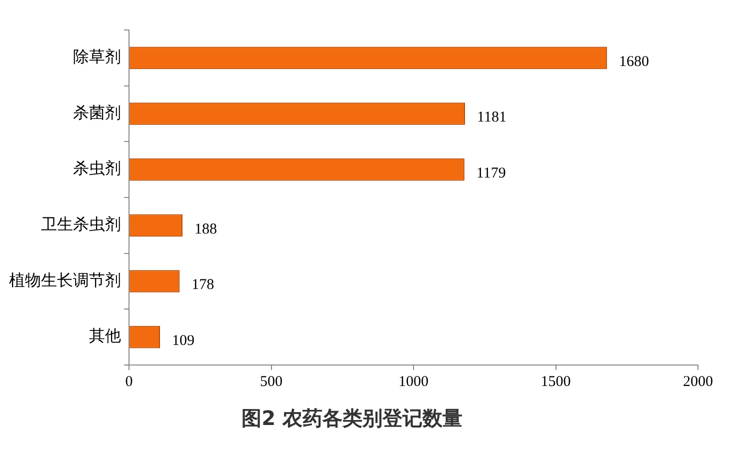 The height and width of the screenshot is (450, 736). I want to click on x-tick-label: 1500, so click(555, 382).